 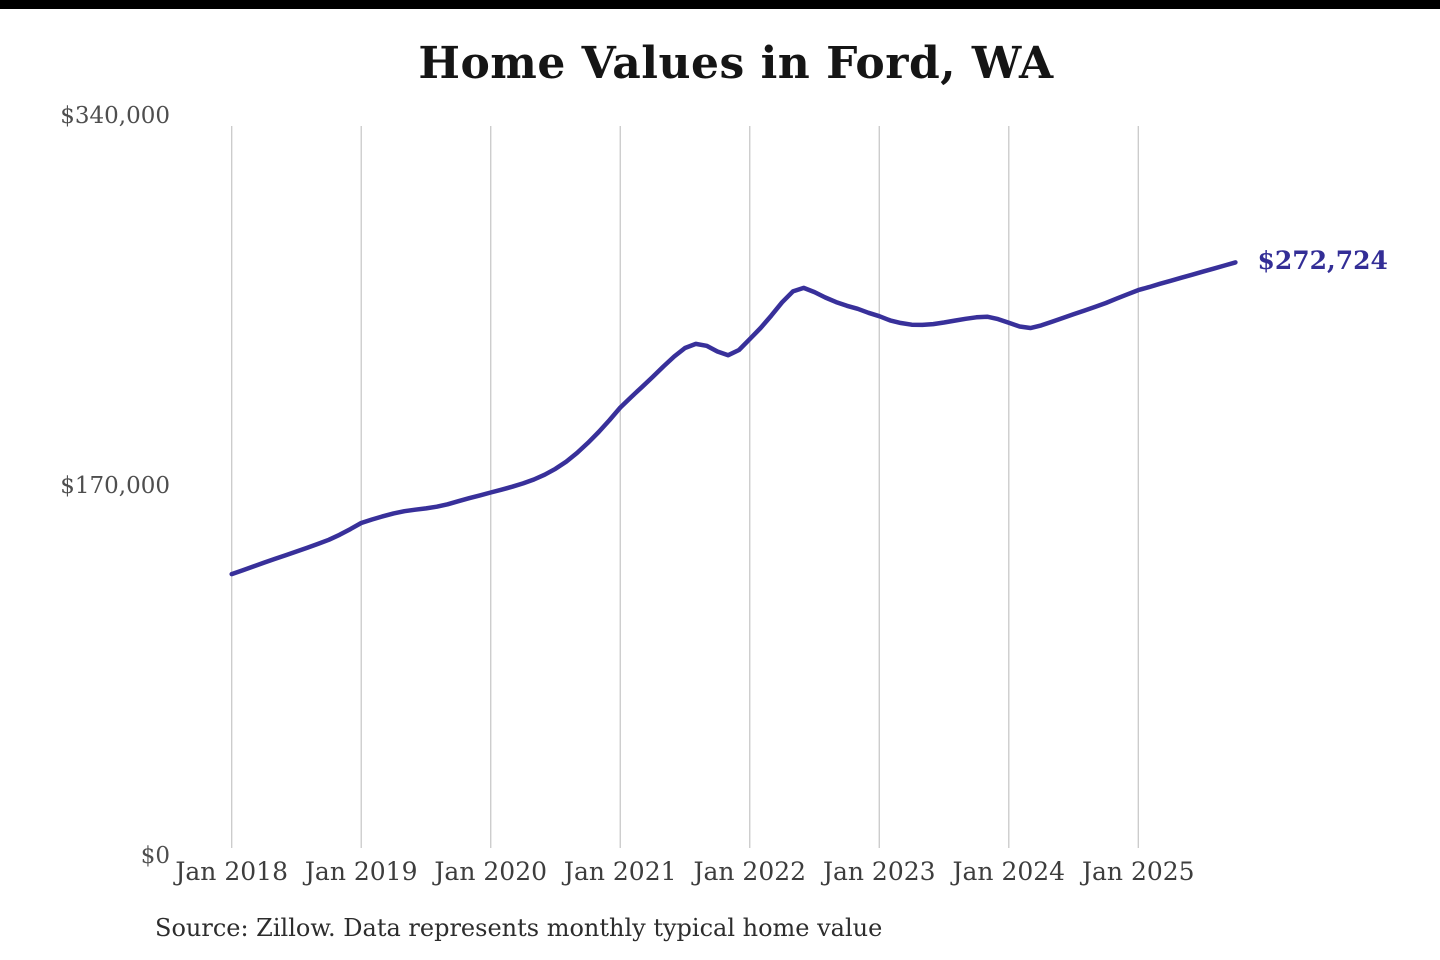 I want to click on y-axis-tick-label-340k: $340,000, so click(x=115, y=116).